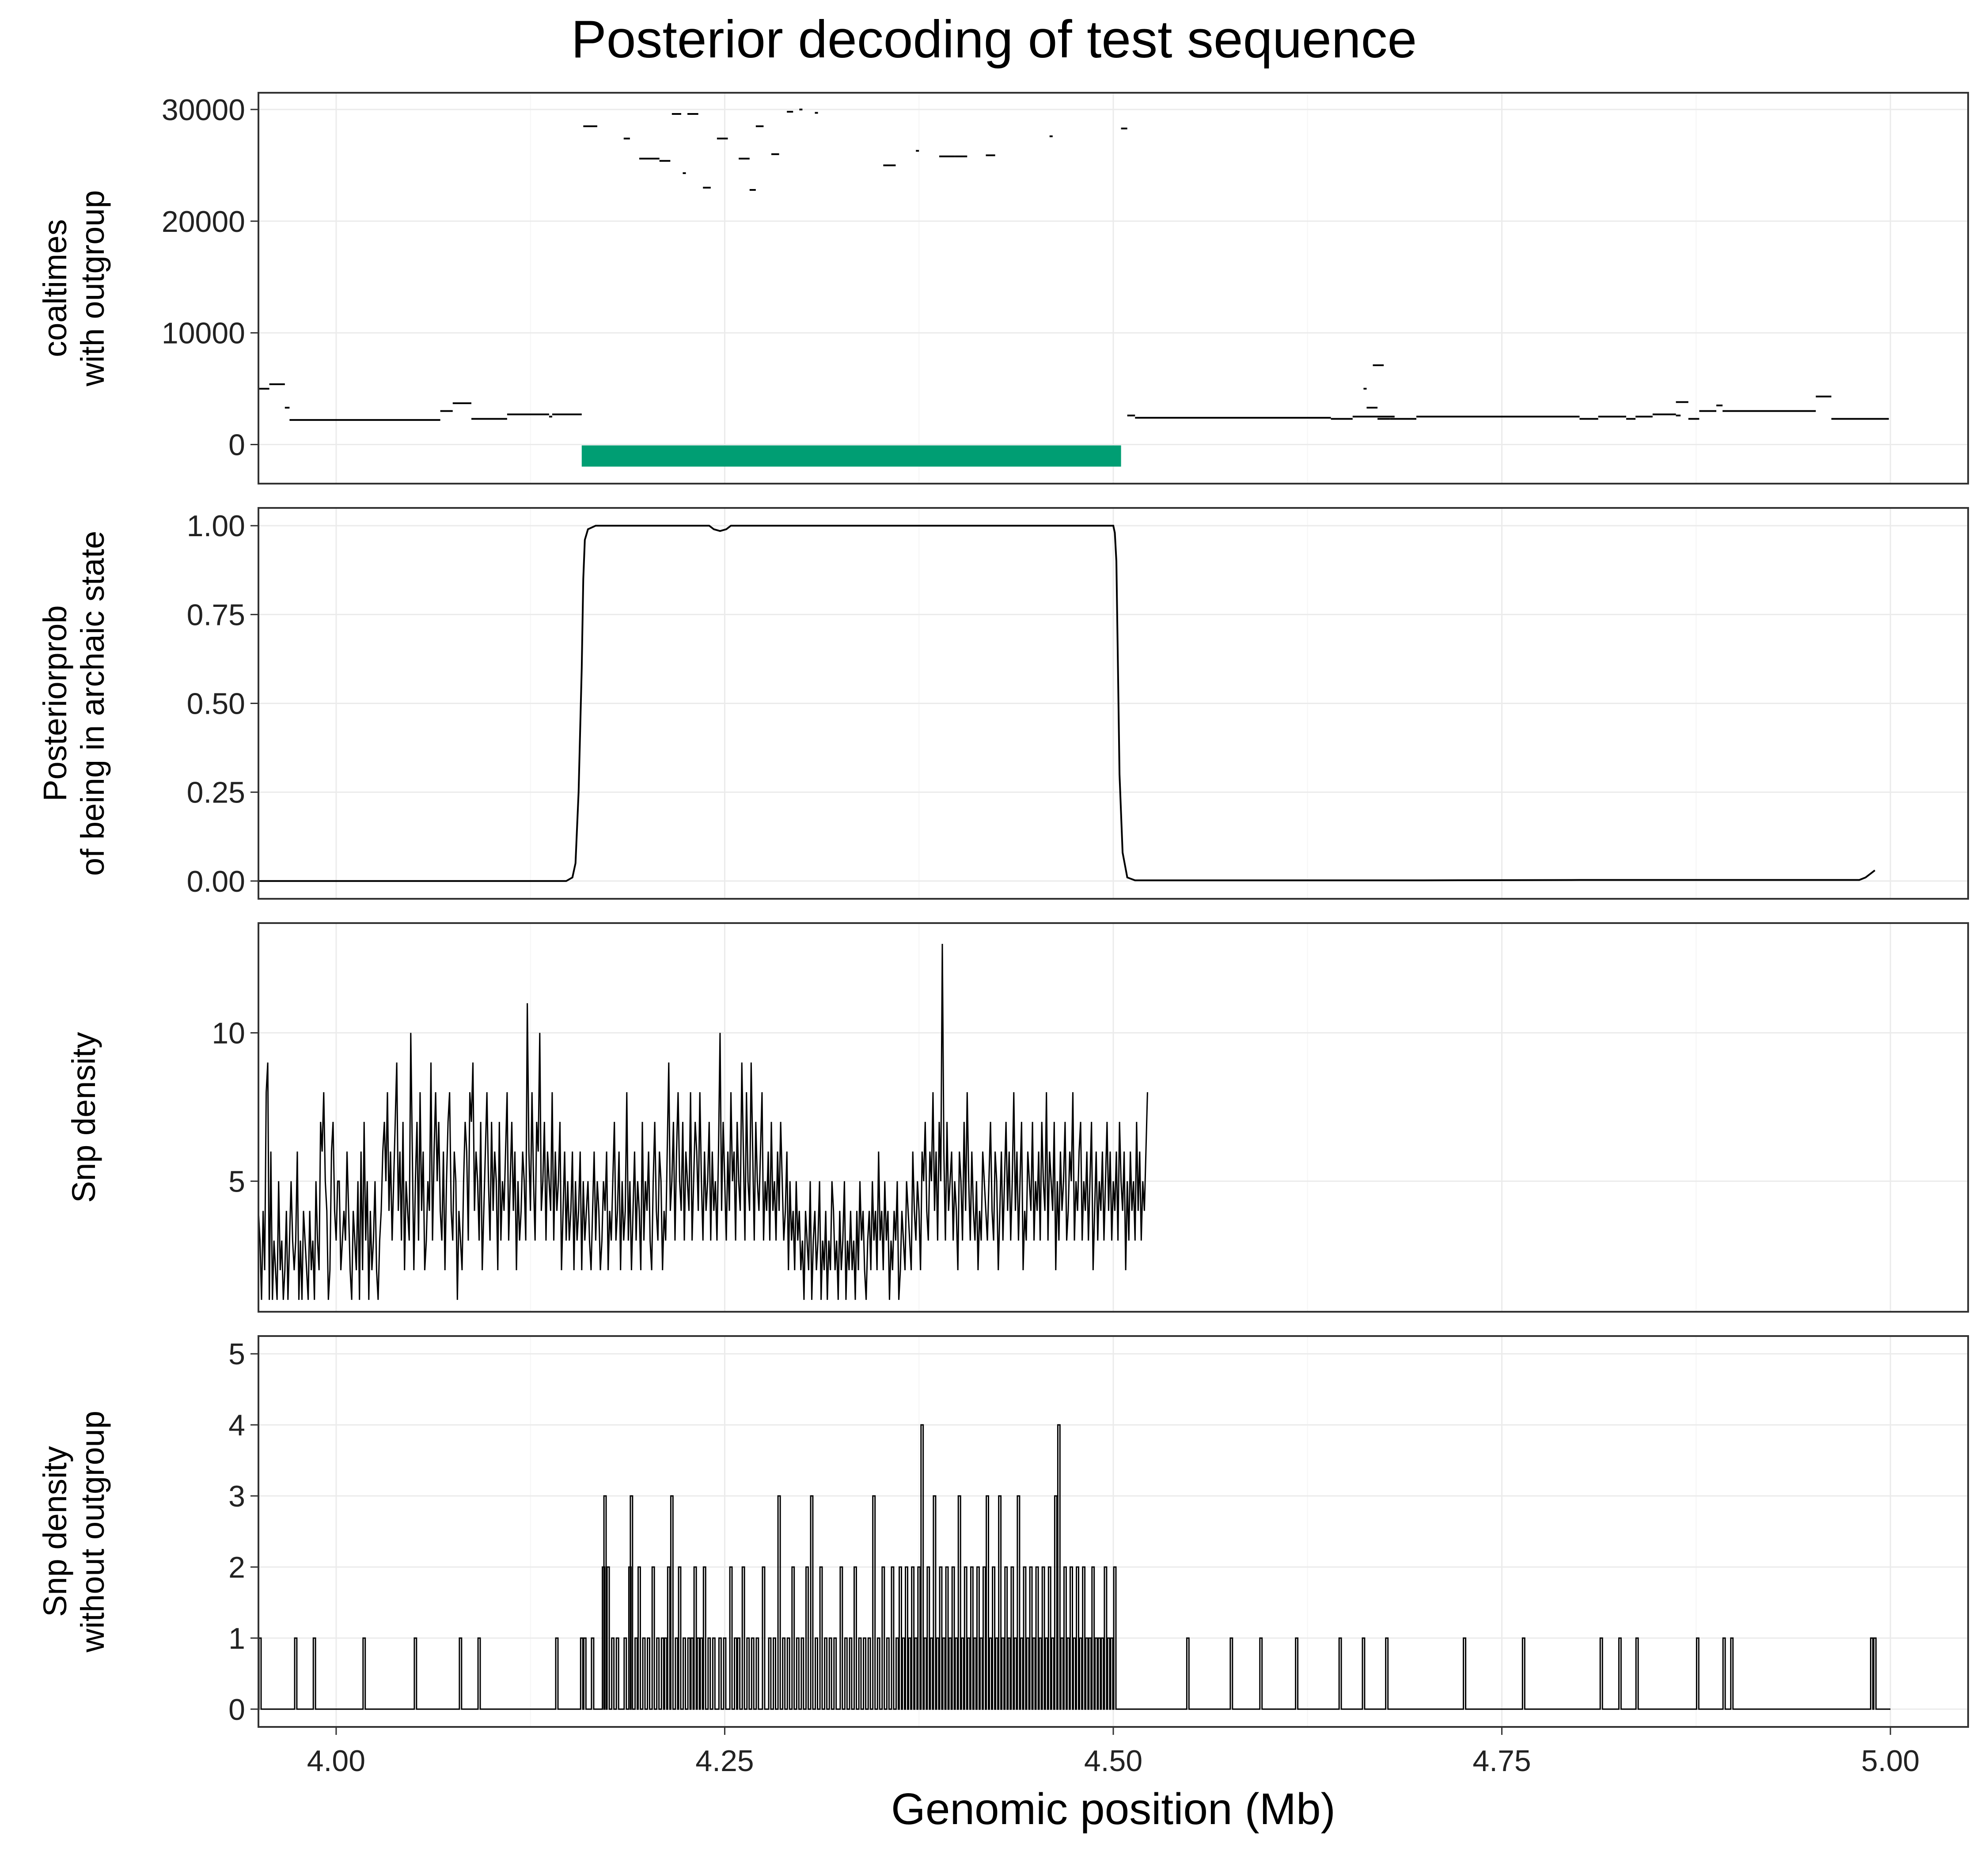 The width and height of the screenshot is (1988, 1855). Describe the element at coordinates (92, 1532) in the screenshot. I see `y-axis-label: without outgroup` at that location.